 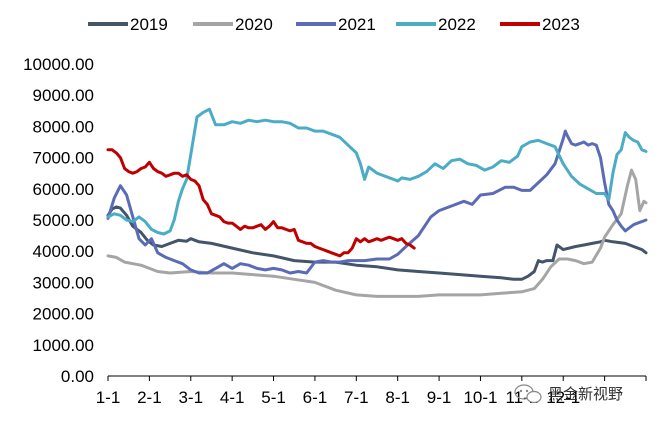 What do you see at coordinates (149, 397) in the screenshot?
I see `x-tick-label: 2-1` at bounding box center [149, 397].